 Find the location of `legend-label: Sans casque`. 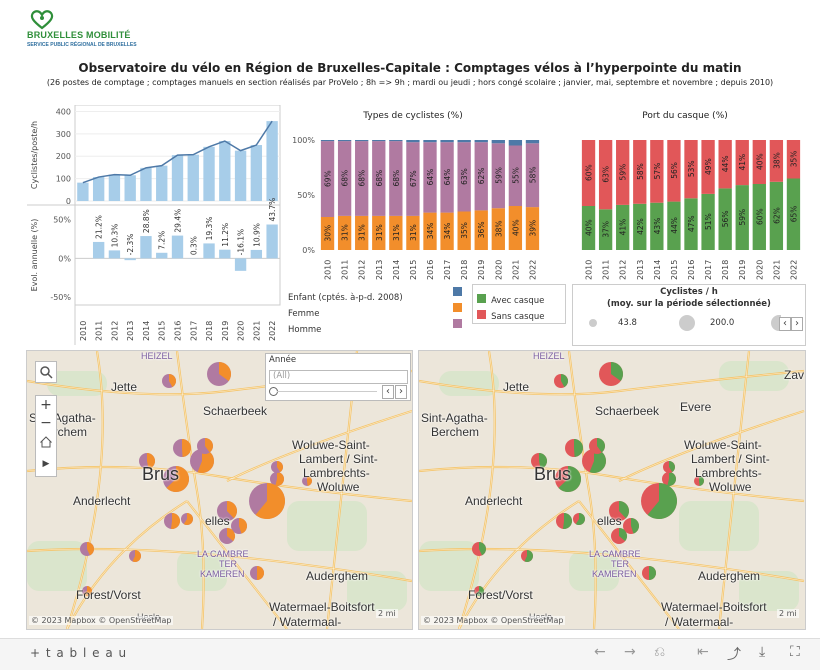

legend-label: Sans casque is located at coordinates (517, 317).